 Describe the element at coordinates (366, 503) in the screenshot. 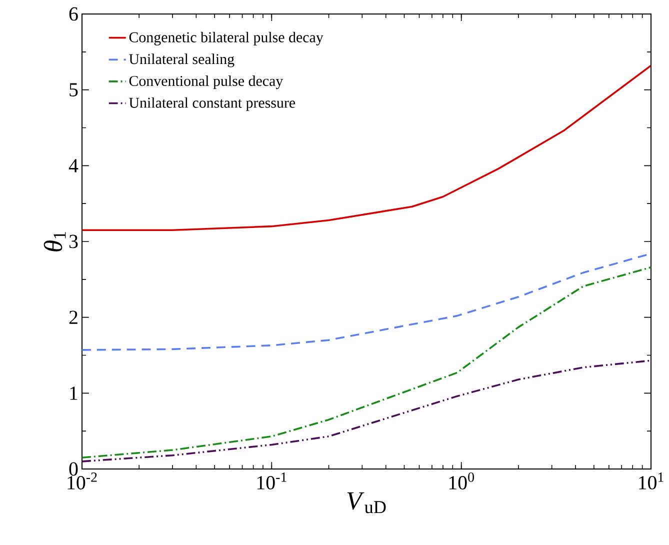

I see `x-axis-title: V$_{uD}$` at that location.